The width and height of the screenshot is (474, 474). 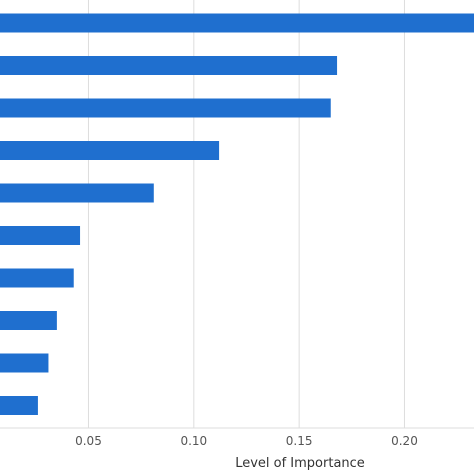 I want to click on x-tick-labels: 0.05 0.10 0.15 0.20, so click(x=246, y=441).